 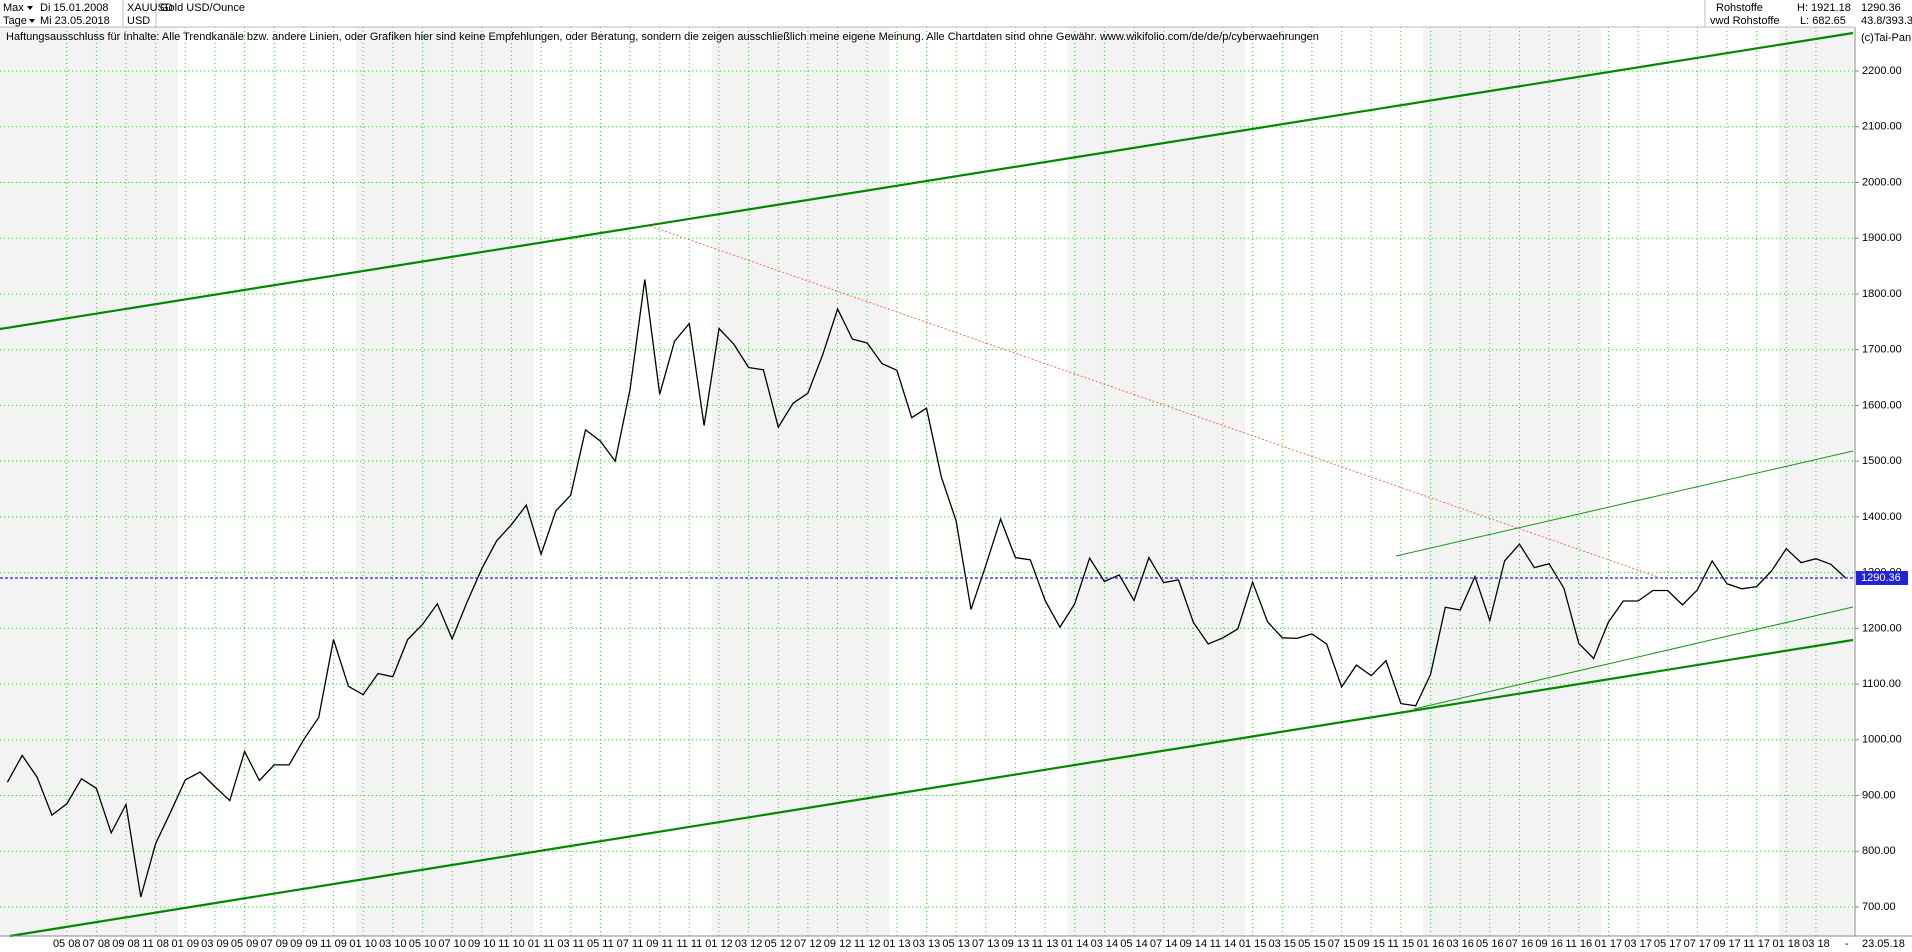 What do you see at coordinates (1881, 578) in the screenshot?
I see `last-price-label: 1290.36` at bounding box center [1881, 578].